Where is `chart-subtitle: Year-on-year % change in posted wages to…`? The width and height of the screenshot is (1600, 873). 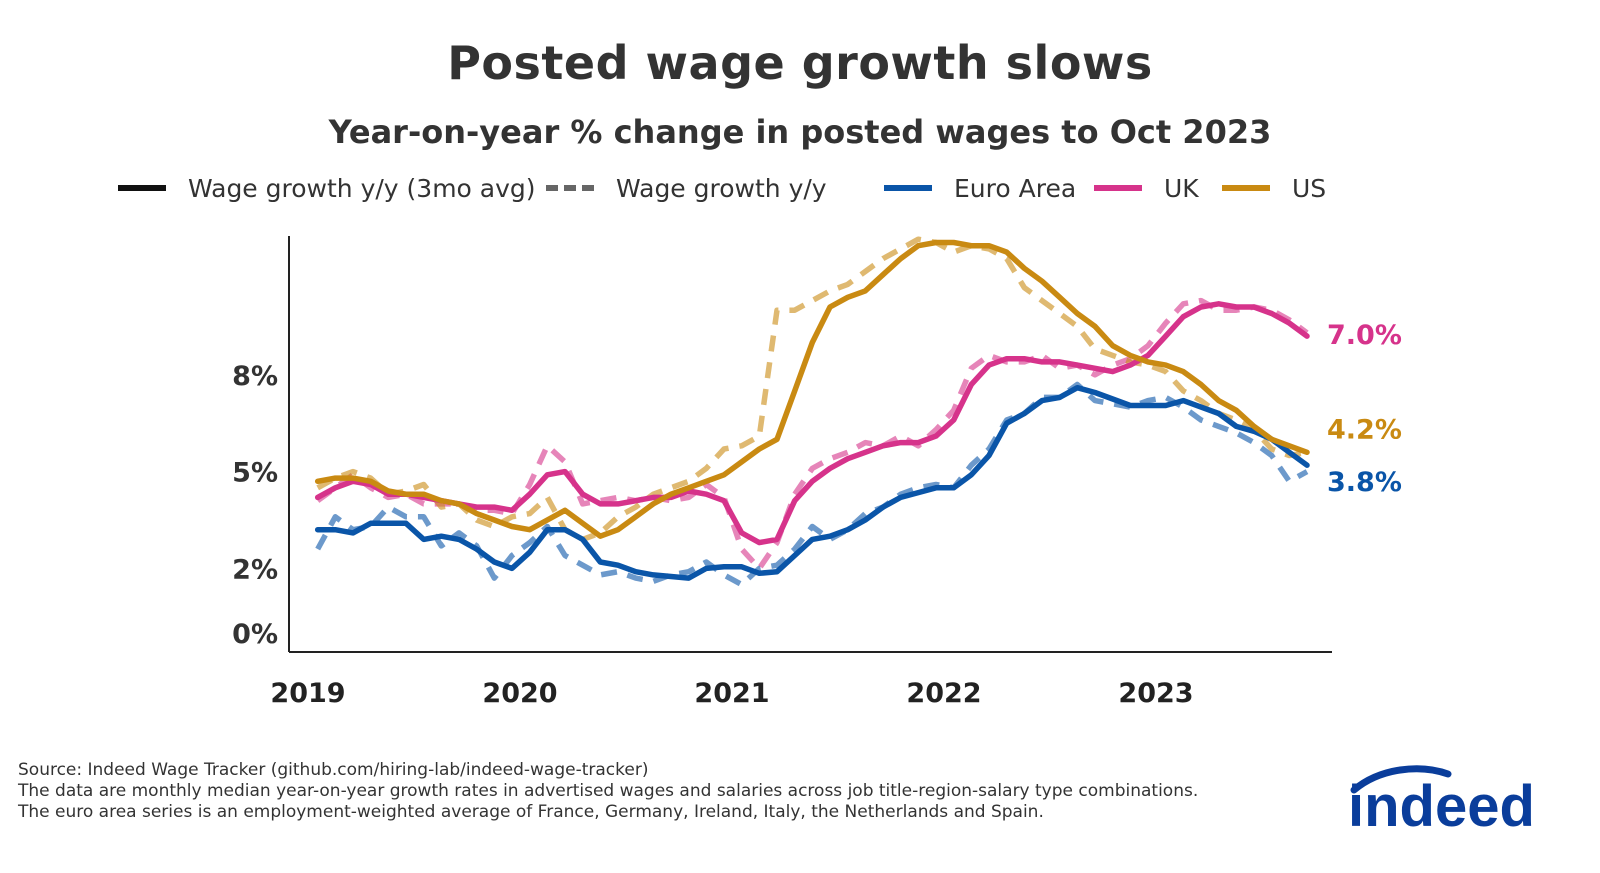
chart-subtitle: Year-on-year % change in posted wages to… is located at coordinates (800, 132).